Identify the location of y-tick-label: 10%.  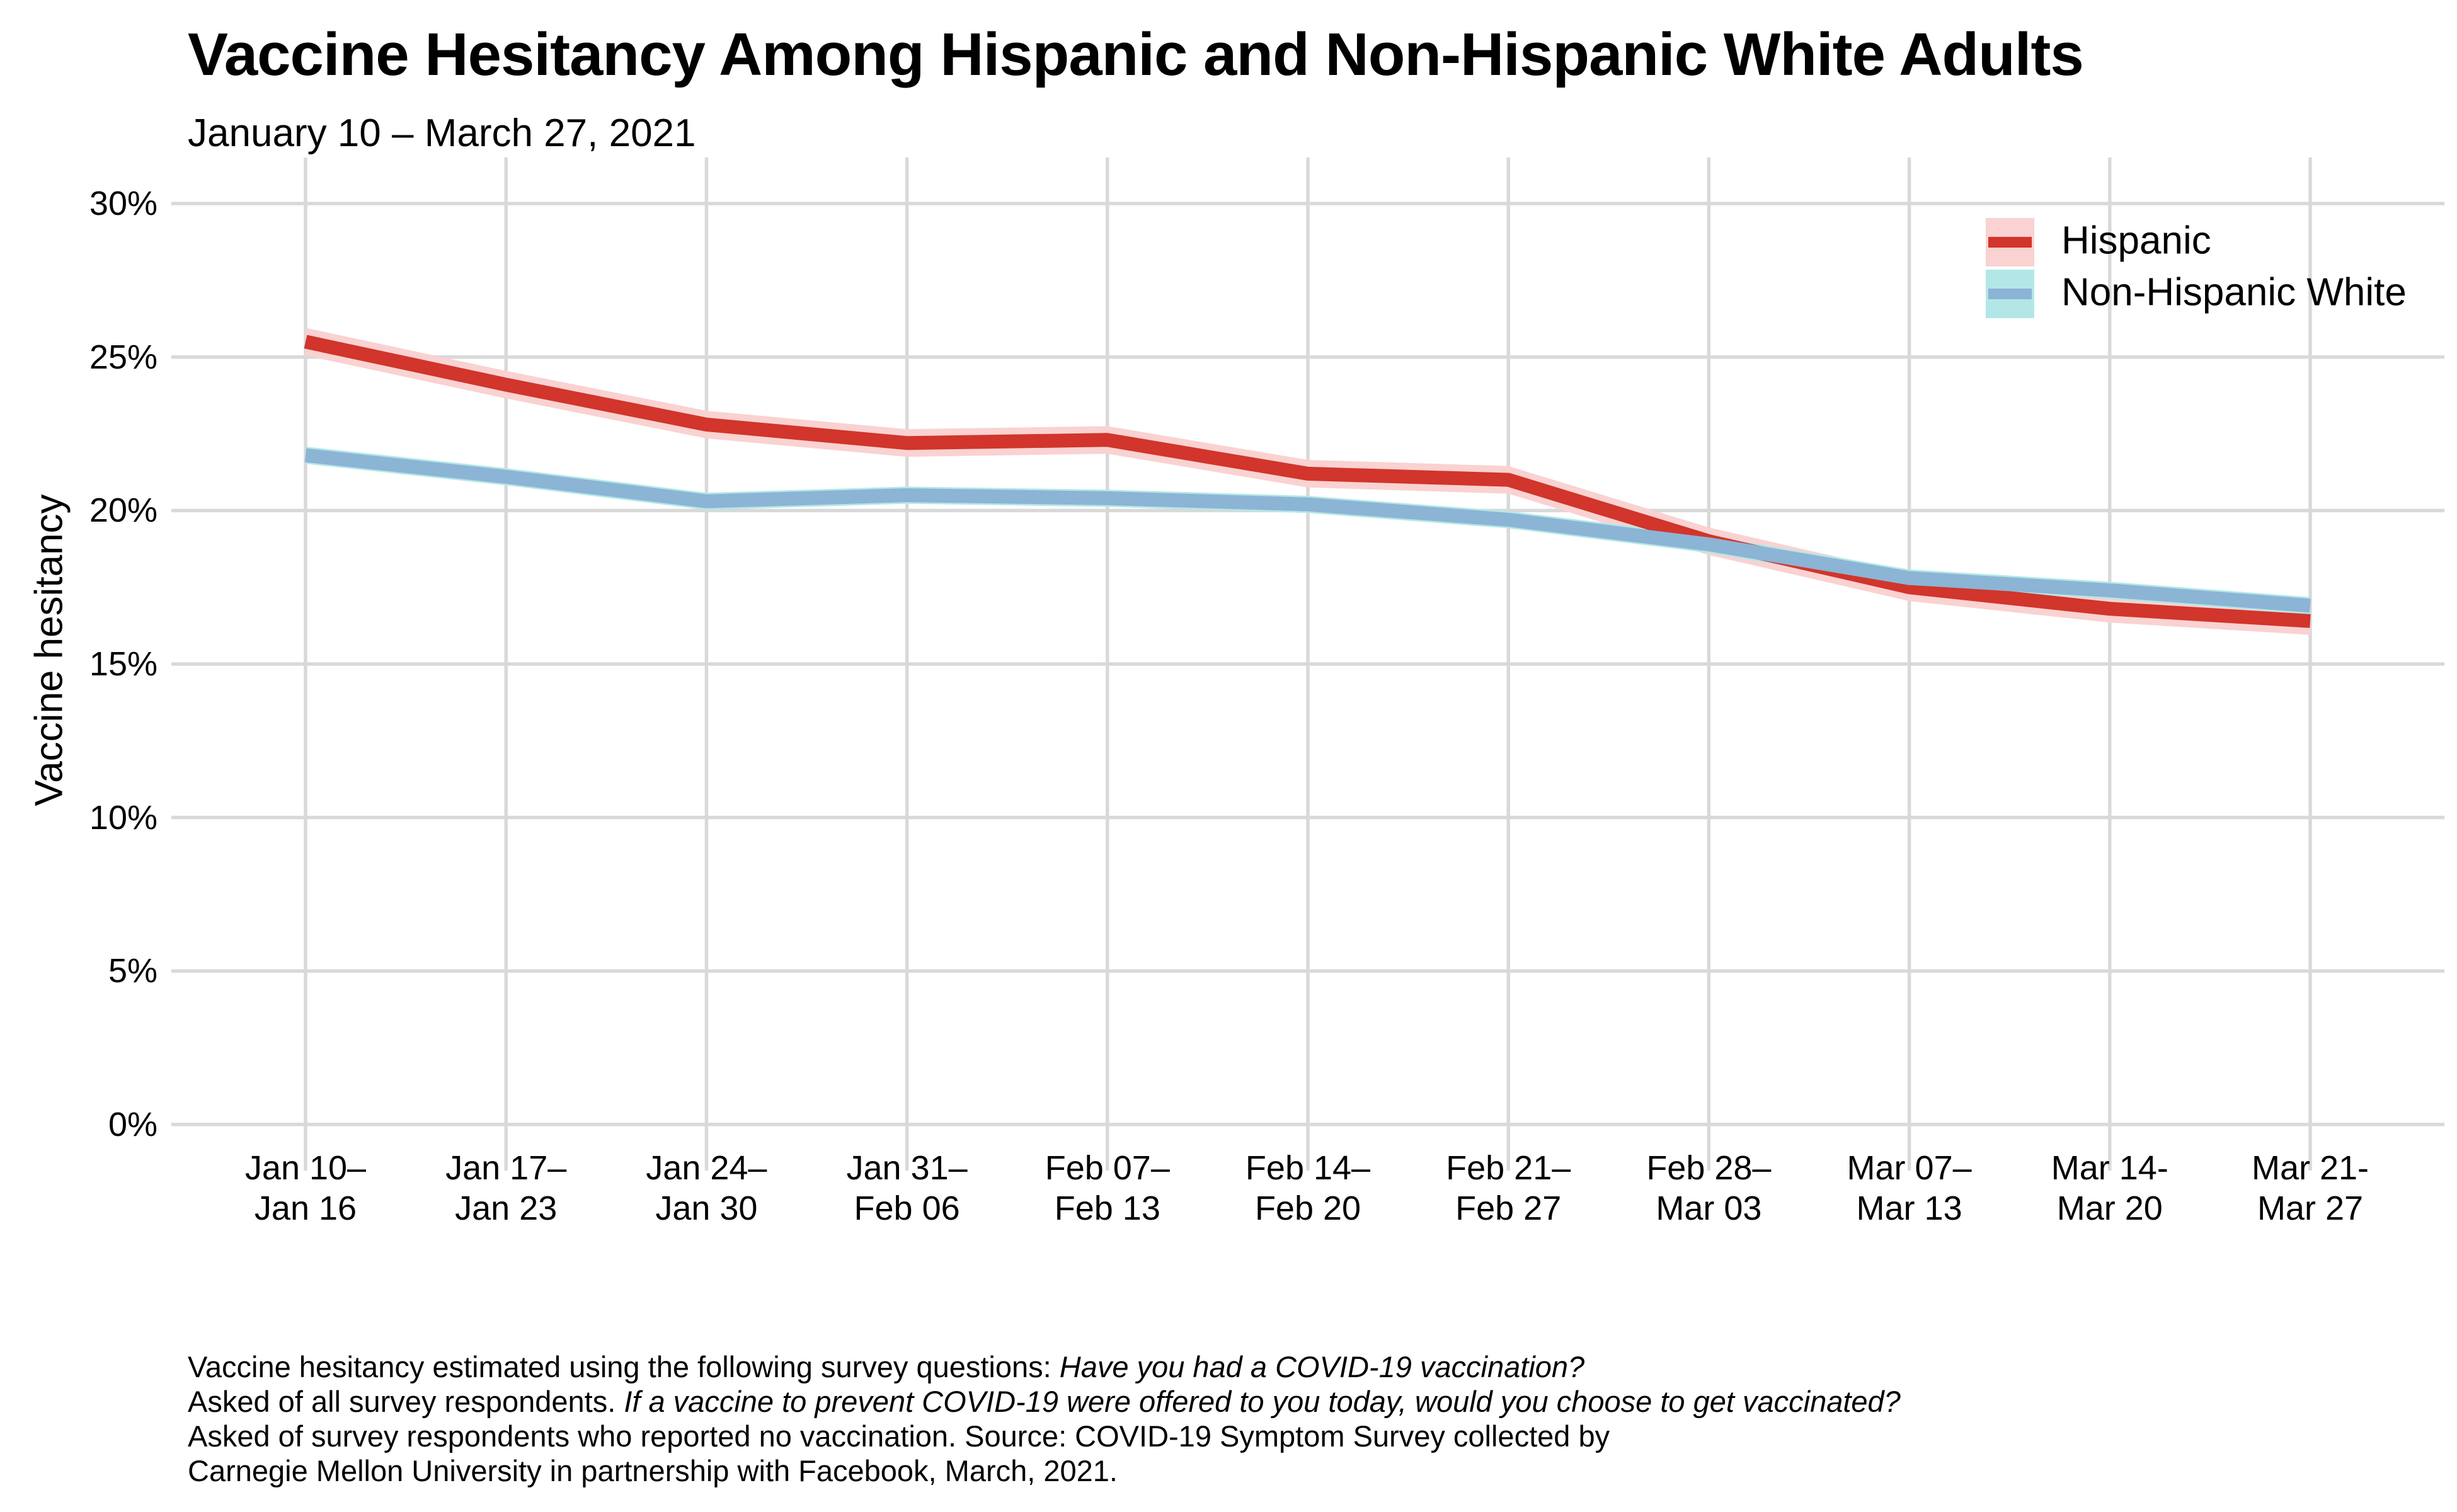
(123, 817).